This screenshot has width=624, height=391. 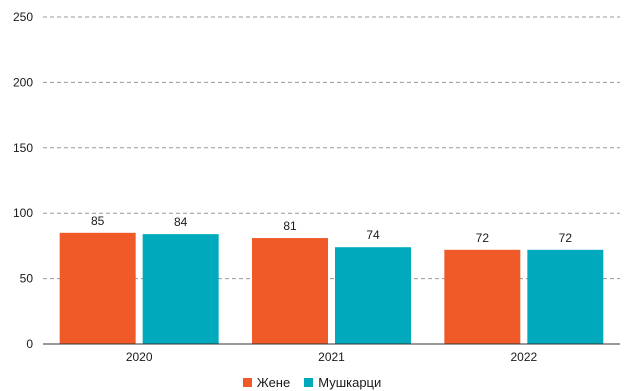 I want to click on x-tick-label: 2021, so click(x=331, y=357).